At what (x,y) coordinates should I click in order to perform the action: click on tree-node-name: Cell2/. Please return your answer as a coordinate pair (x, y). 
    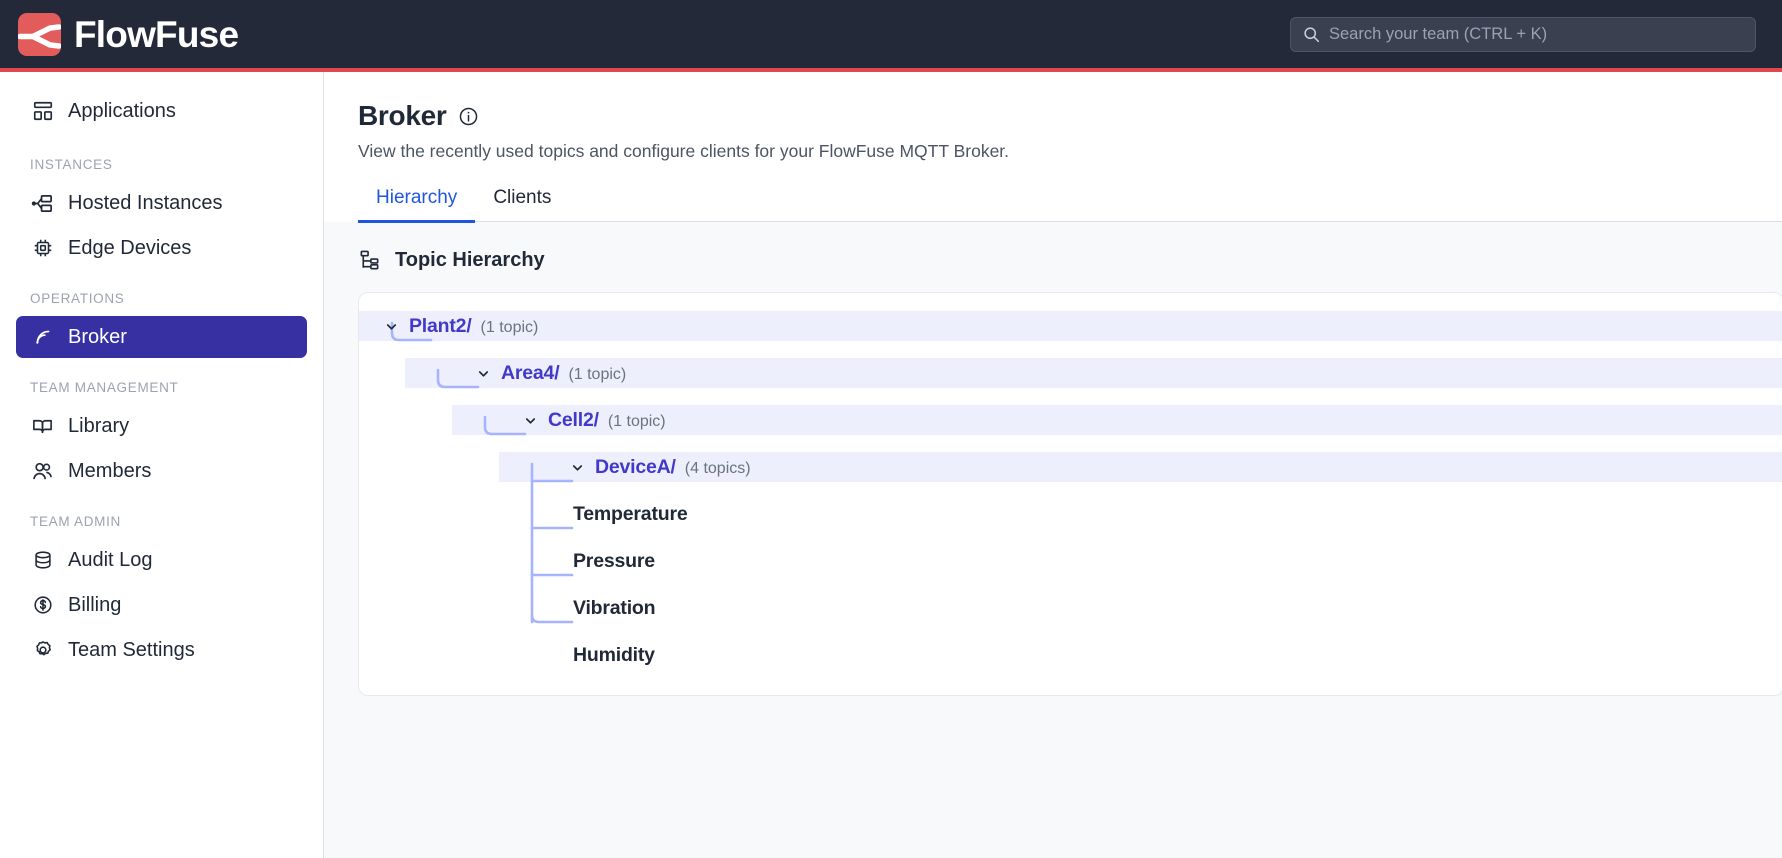
    Looking at the image, I should click on (573, 419).